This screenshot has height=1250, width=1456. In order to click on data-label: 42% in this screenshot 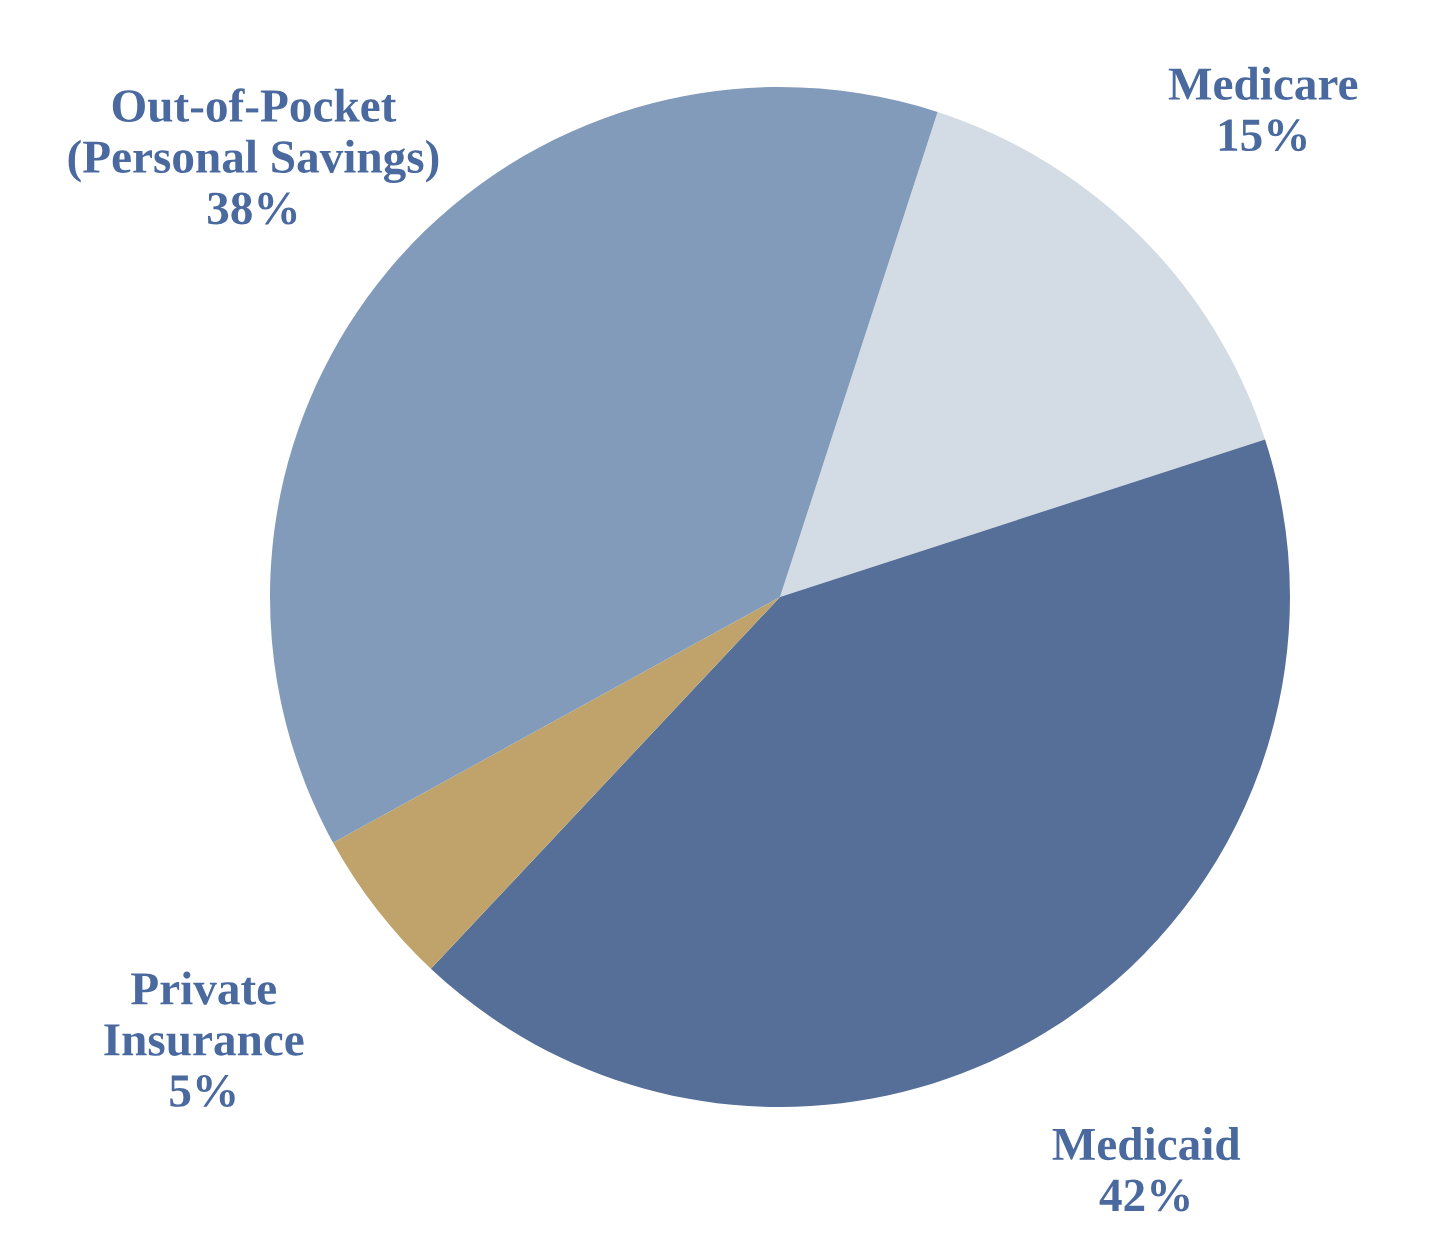, I will do `click(1144, 1195)`.